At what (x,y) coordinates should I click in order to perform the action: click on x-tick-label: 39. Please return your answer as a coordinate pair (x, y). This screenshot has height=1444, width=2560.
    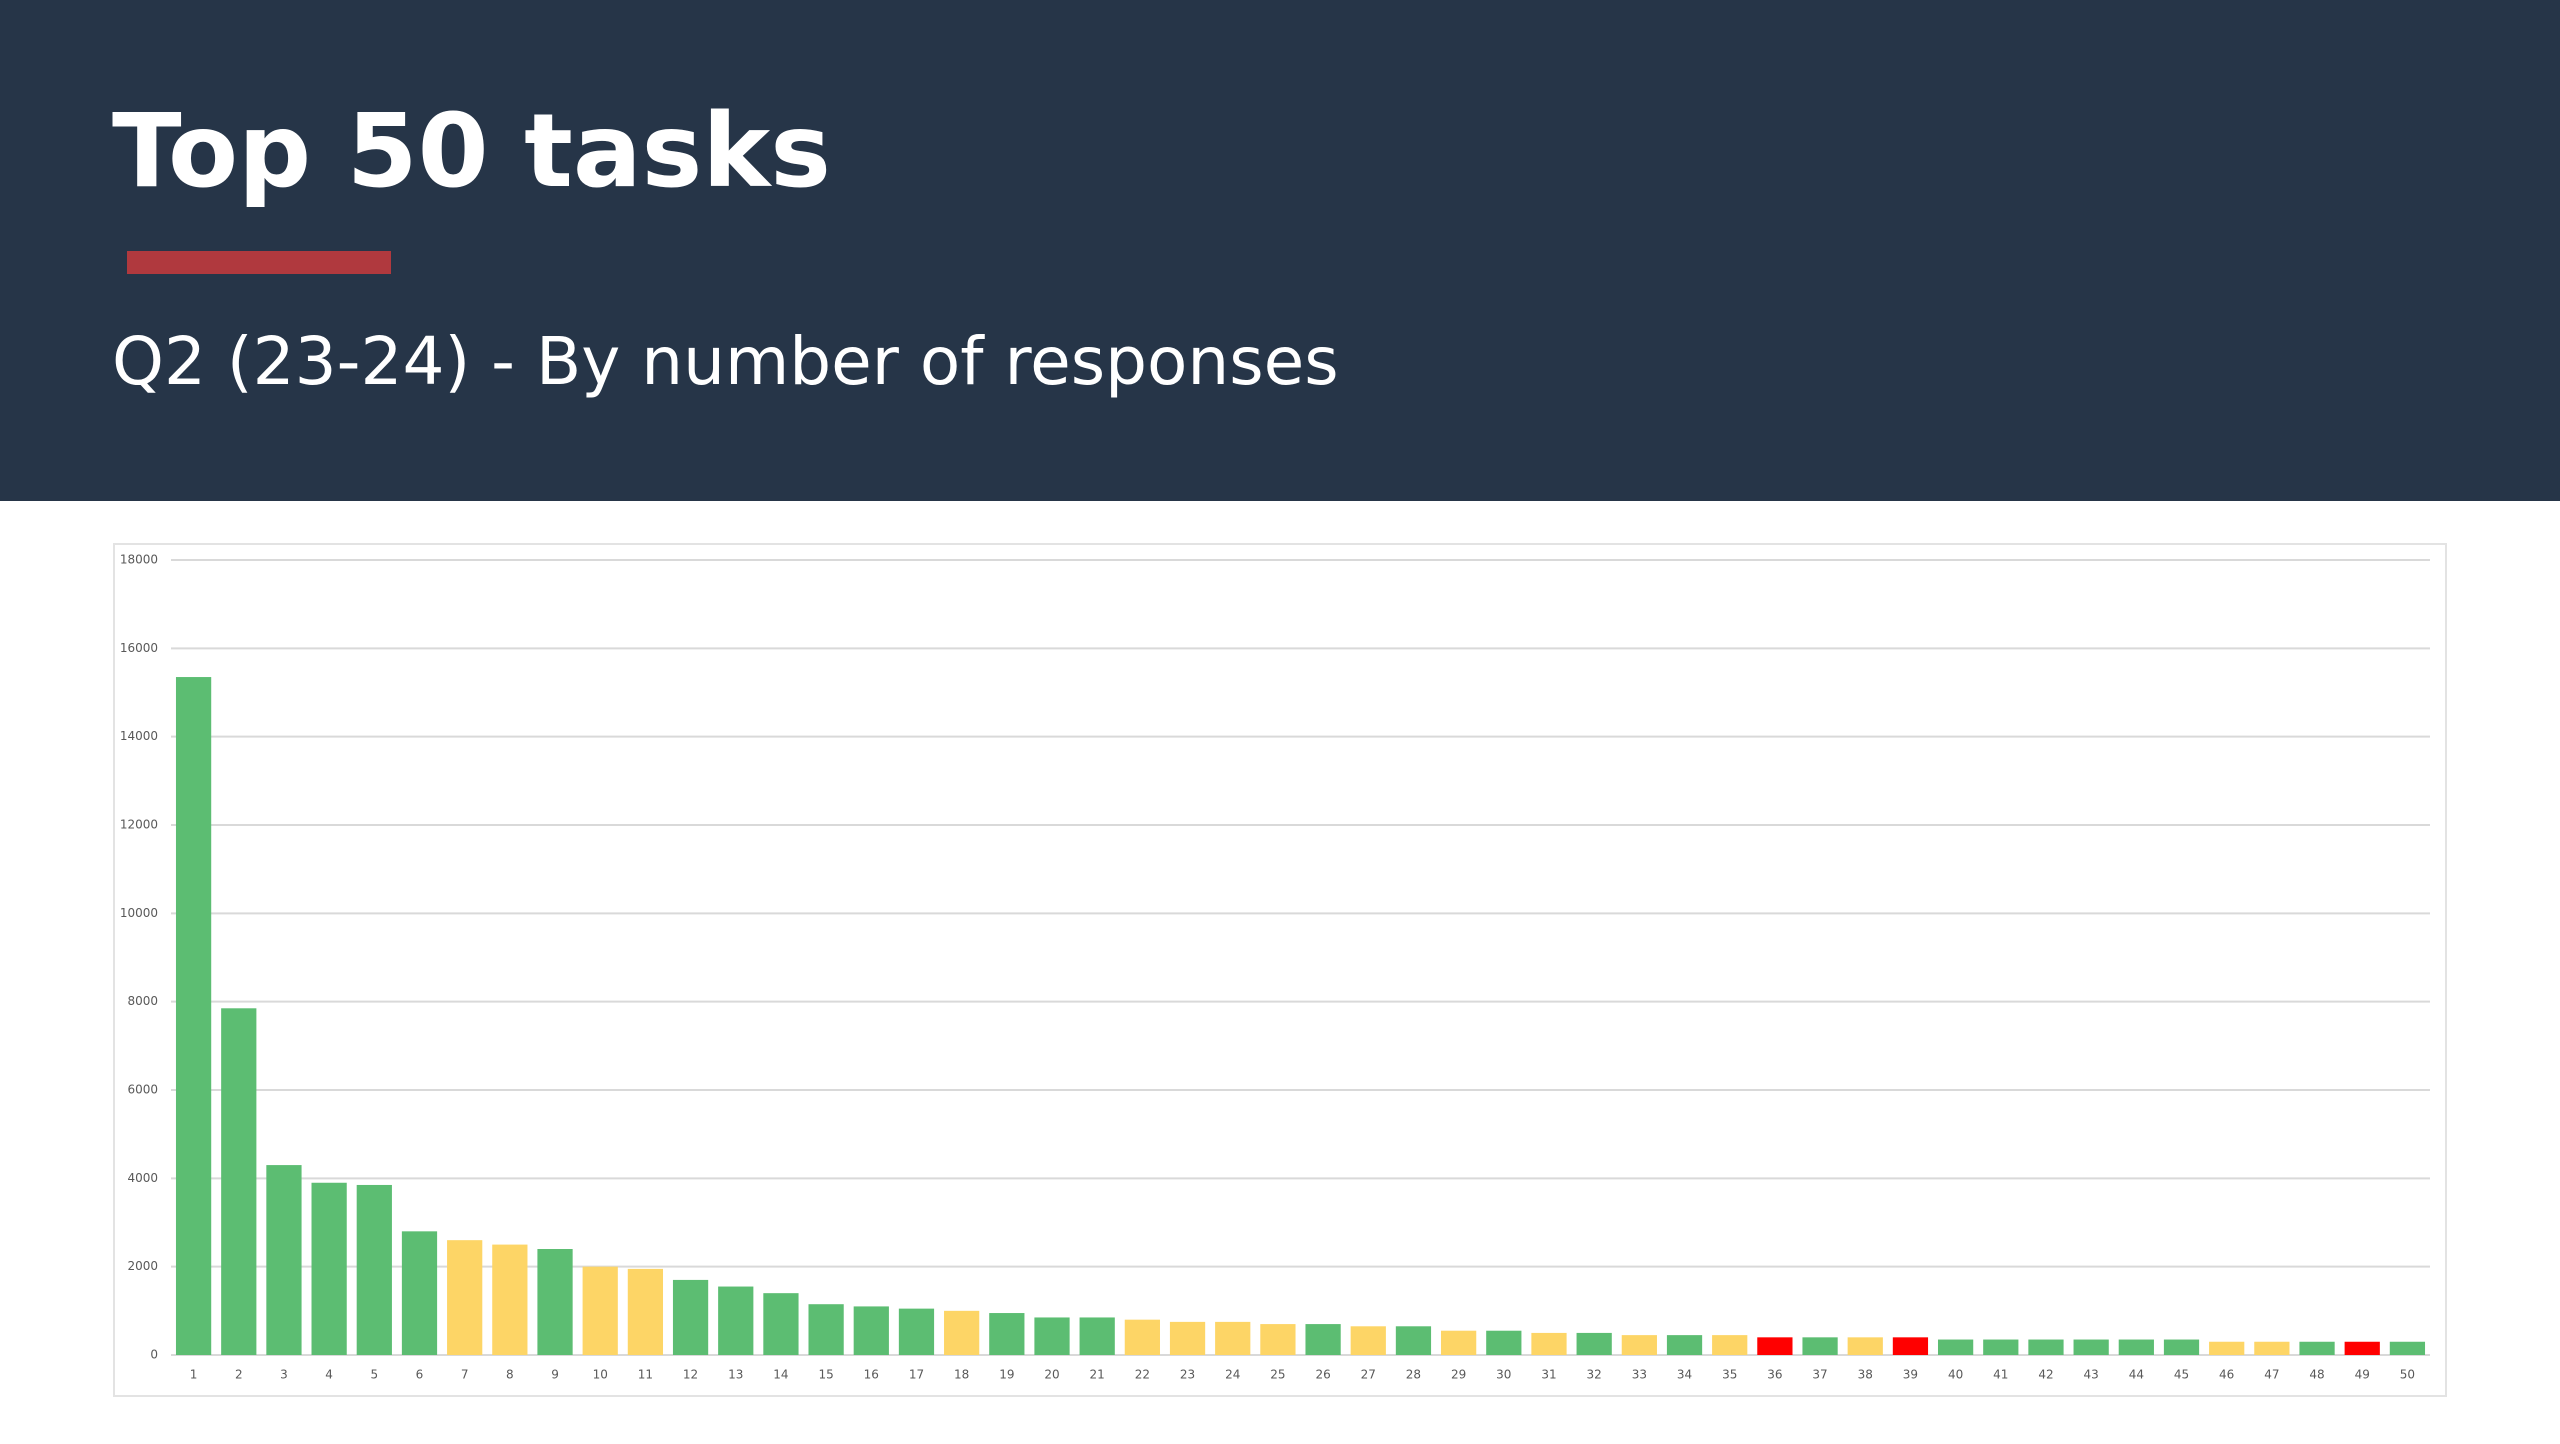
    Looking at the image, I should click on (1910, 1375).